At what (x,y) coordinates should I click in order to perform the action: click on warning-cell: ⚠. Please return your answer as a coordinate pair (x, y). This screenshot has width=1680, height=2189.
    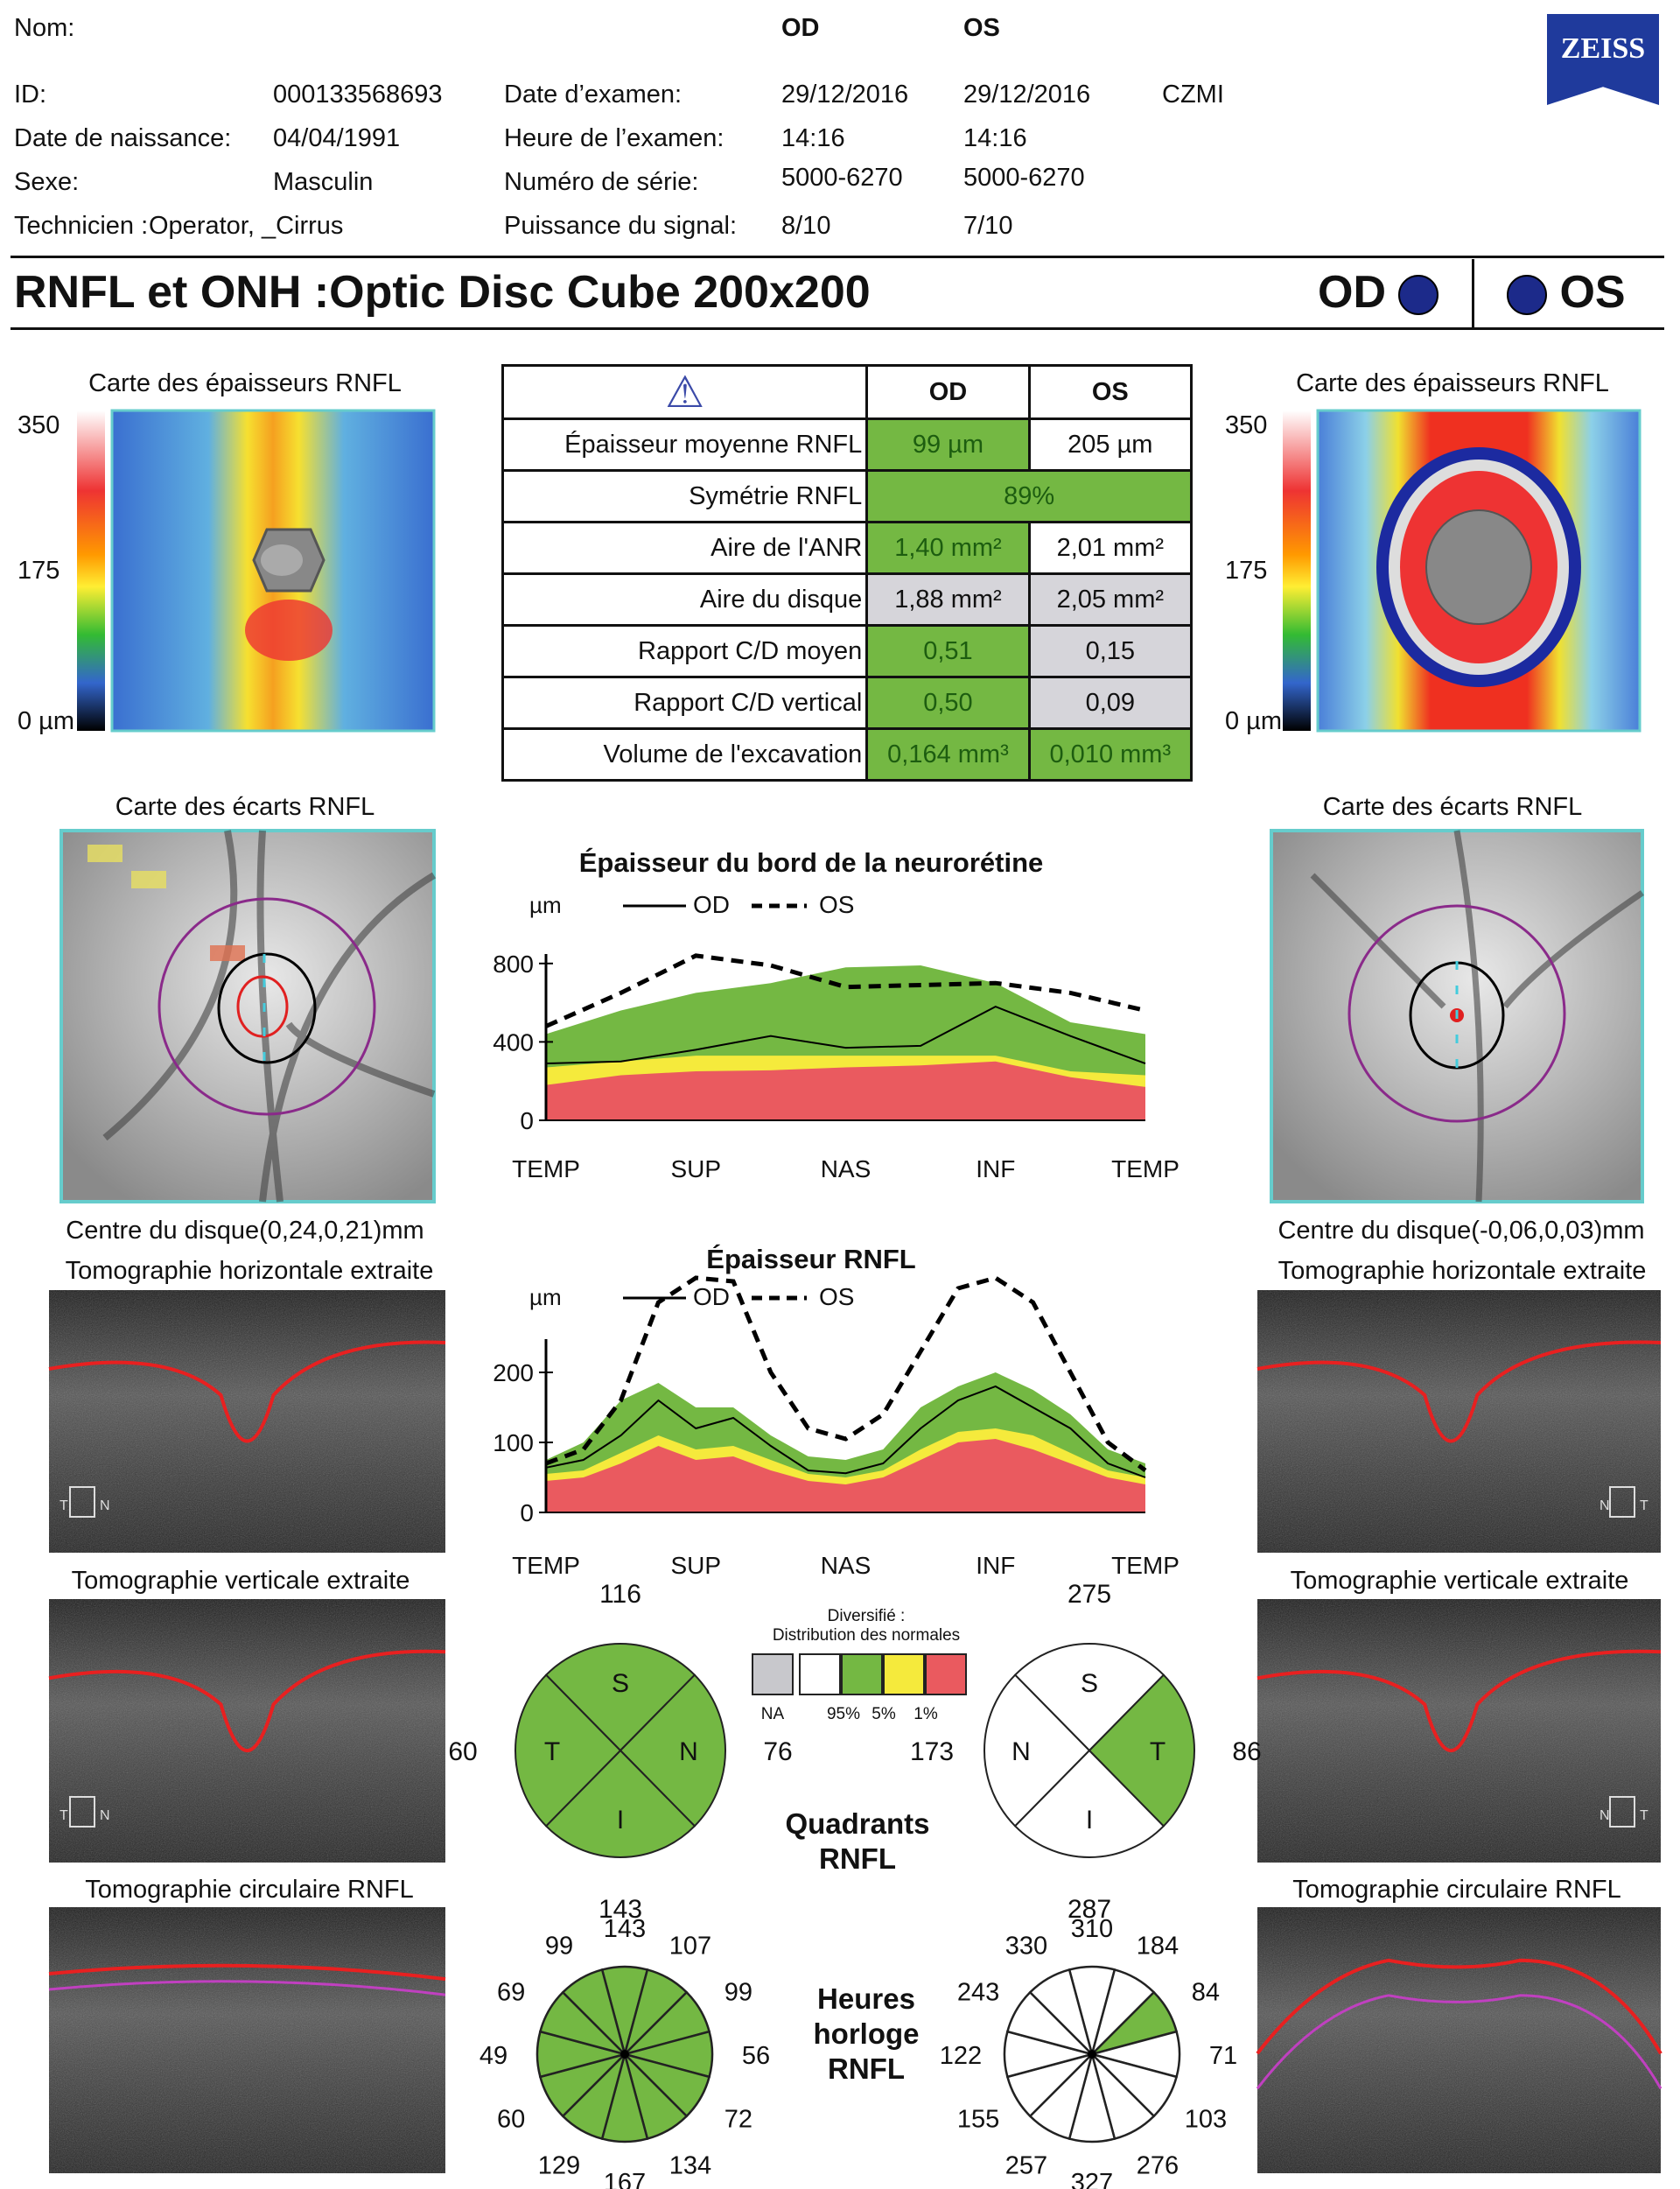
    Looking at the image, I should click on (684, 392).